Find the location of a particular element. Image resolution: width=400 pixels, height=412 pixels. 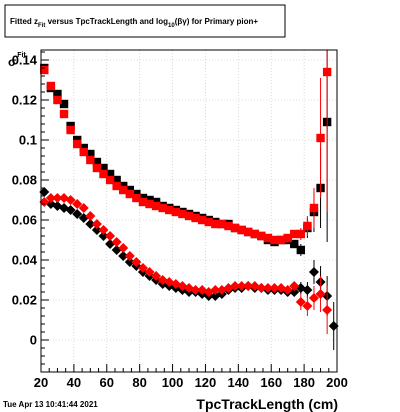

y-axis-title-main: σ is located at coordinates (12, 62).